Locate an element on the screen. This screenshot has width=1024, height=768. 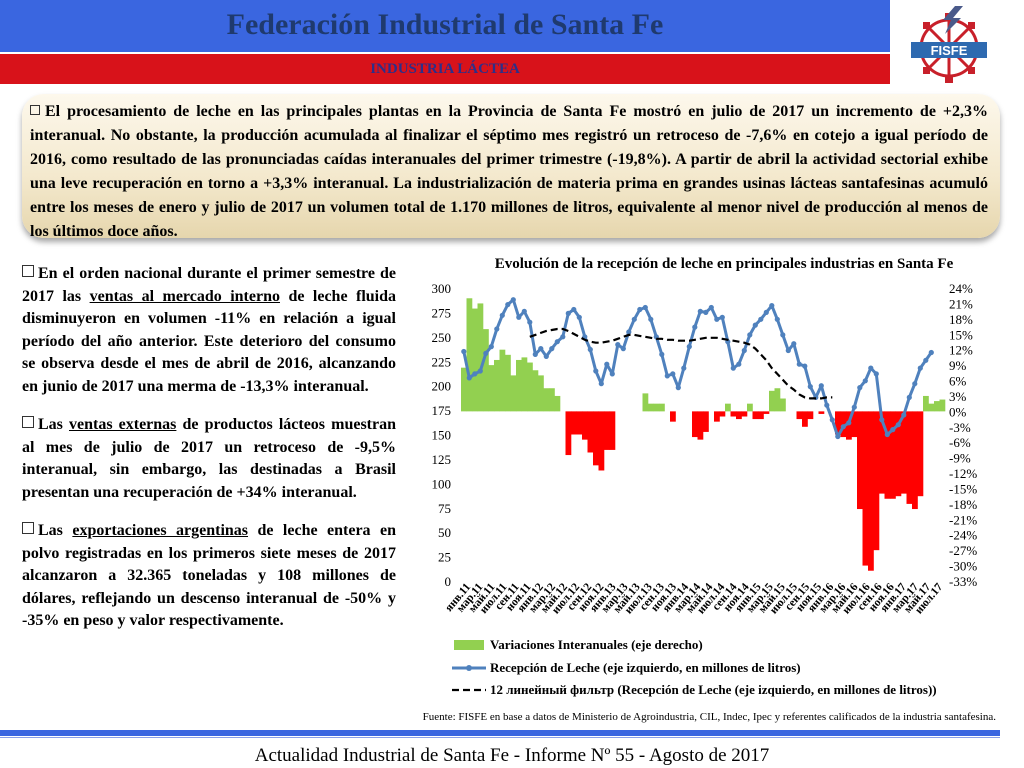
y-right-tick-label: 6% is located at coordinates (958, 381).